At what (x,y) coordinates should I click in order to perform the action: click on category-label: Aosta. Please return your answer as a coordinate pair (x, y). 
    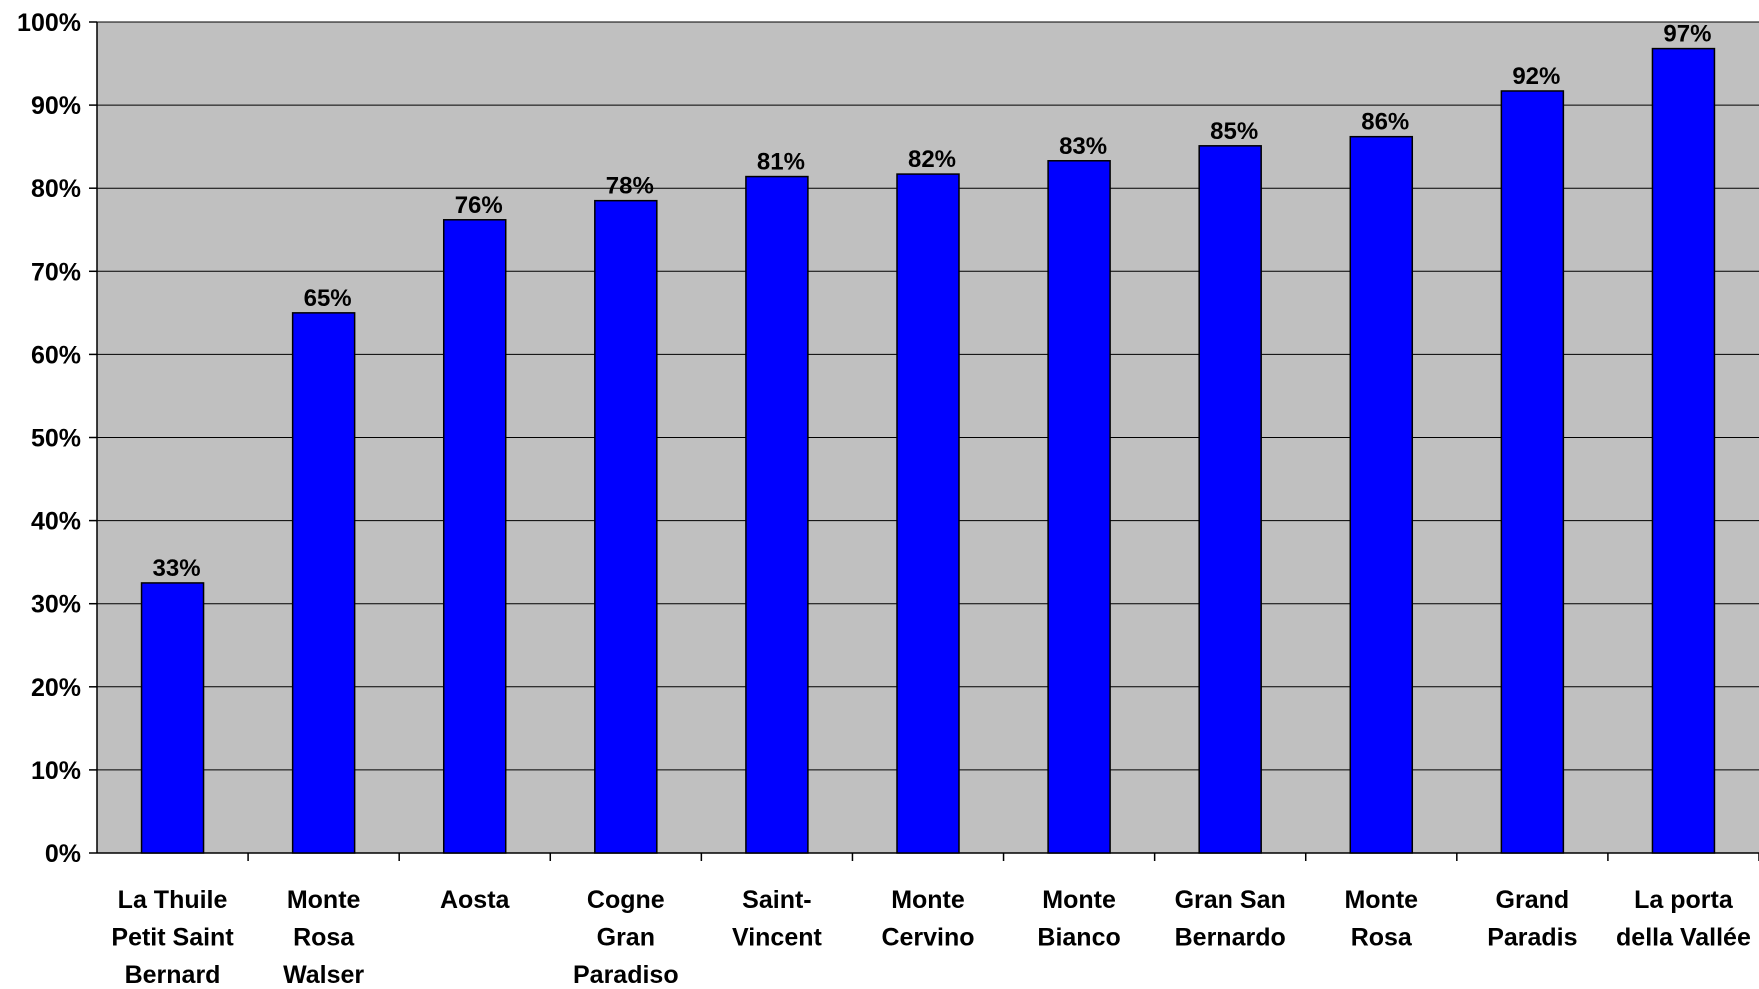
    Looking at the image, I should click on (475, 900).